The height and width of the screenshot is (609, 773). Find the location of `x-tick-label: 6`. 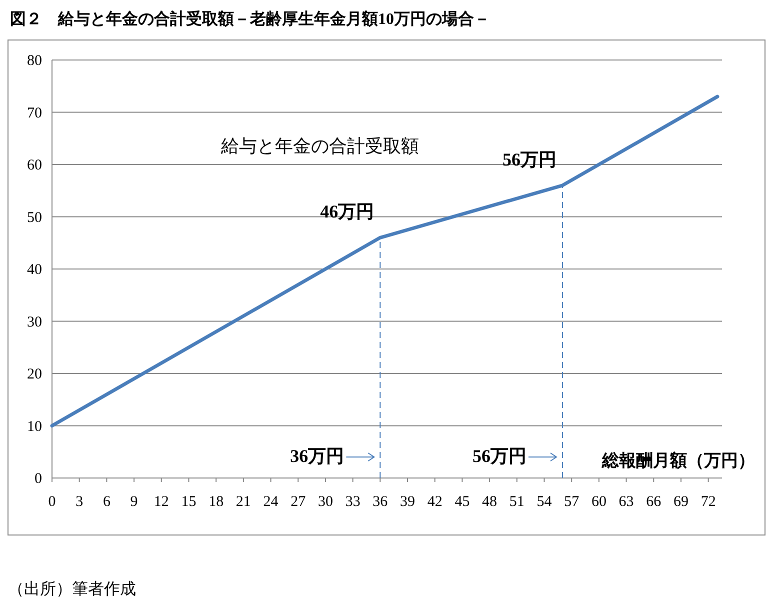

x-tick-label: 6 is located at coordinates (106, 502).